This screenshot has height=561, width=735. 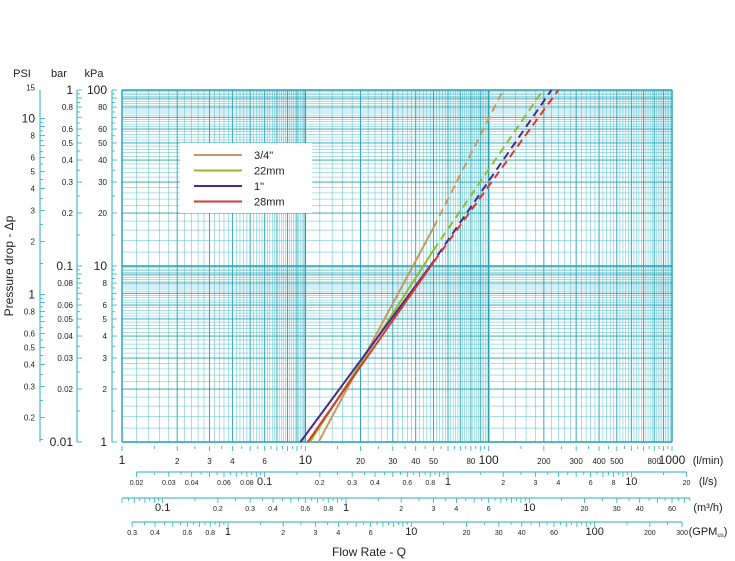 What do you see at coordinates (269, 203) in the screenshot?
I see `legend-label: 28mm` at bounding box center [269, 203].